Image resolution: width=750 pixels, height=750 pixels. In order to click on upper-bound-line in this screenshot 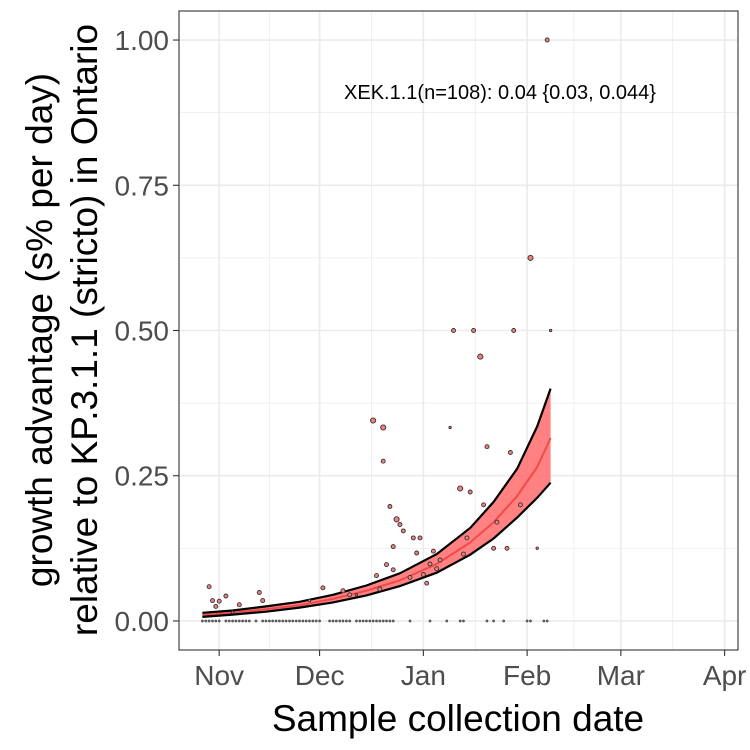, I will do `click(377, 501)`.